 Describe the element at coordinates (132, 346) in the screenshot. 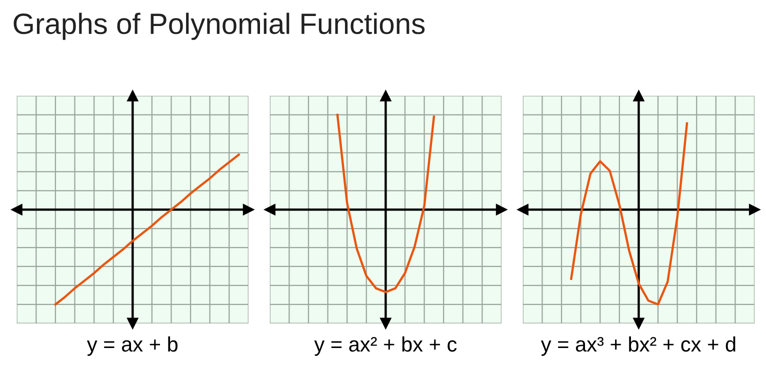

I see `x-axis-title: y = ax + b` at that location.